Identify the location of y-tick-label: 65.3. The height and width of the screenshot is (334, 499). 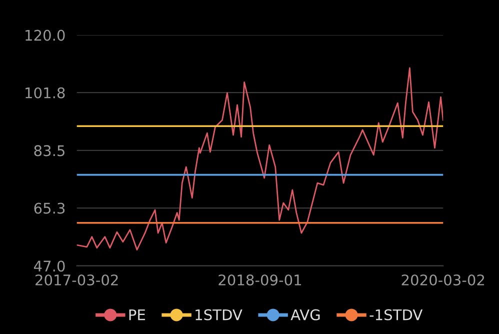
(49, 208).